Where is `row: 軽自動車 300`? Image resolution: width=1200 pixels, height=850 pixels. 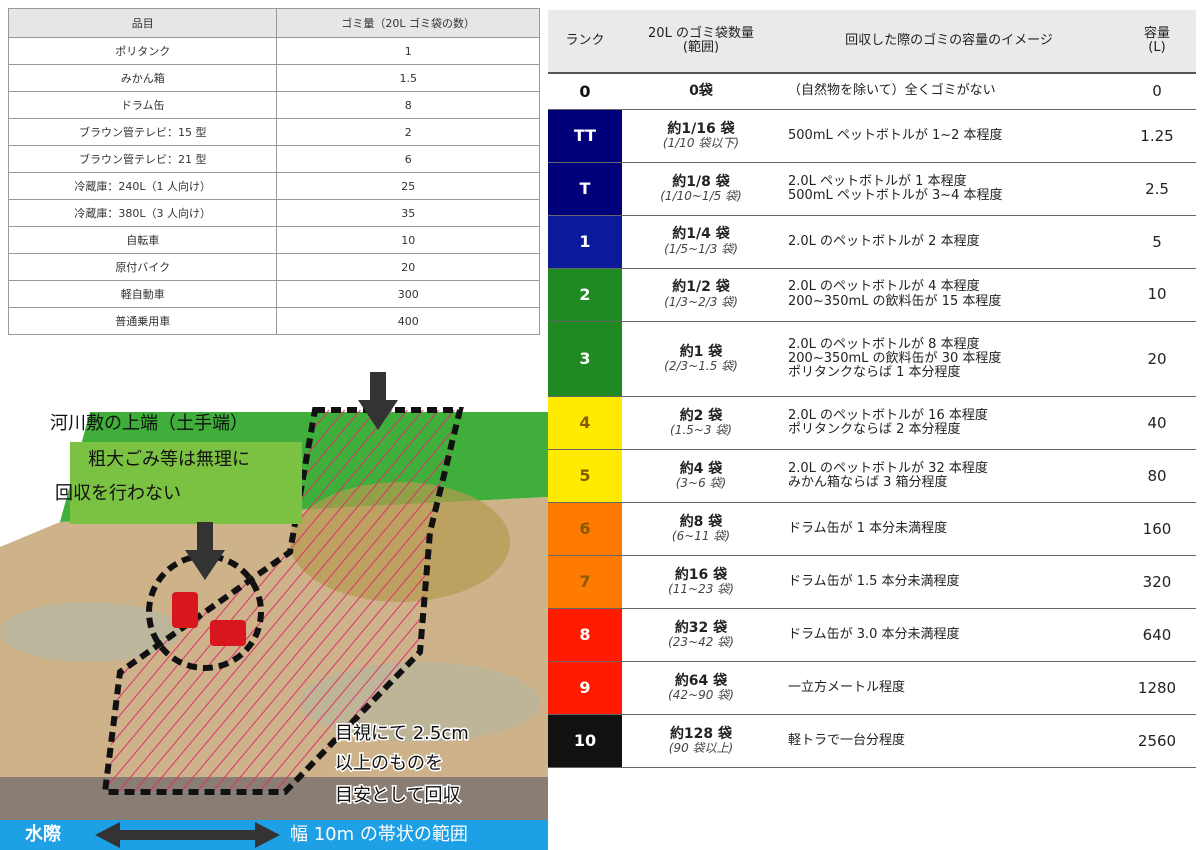 row: 軽自動車 300 is located at coordinates (273, 294).